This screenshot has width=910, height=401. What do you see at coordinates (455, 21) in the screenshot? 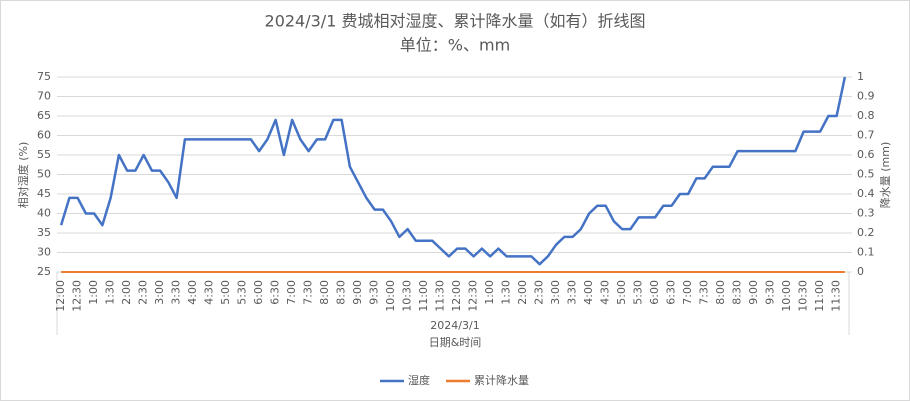
I see `chart-title: 2024/3/1 费城相对湿度、累计降水量（如有）折线图` at bounding box center [455, 21].